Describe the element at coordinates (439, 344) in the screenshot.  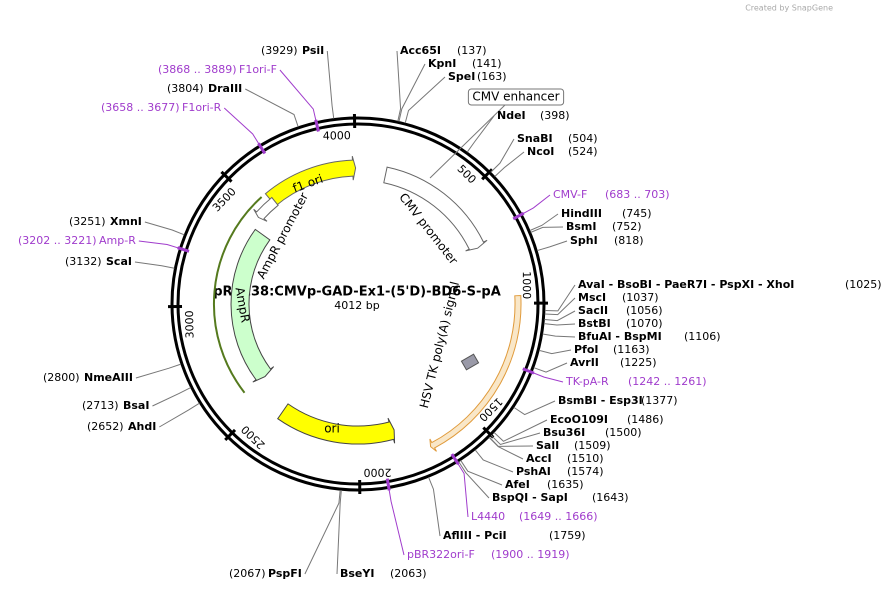
I see `feature-label: HSV TK poly(A) signal` at that location.